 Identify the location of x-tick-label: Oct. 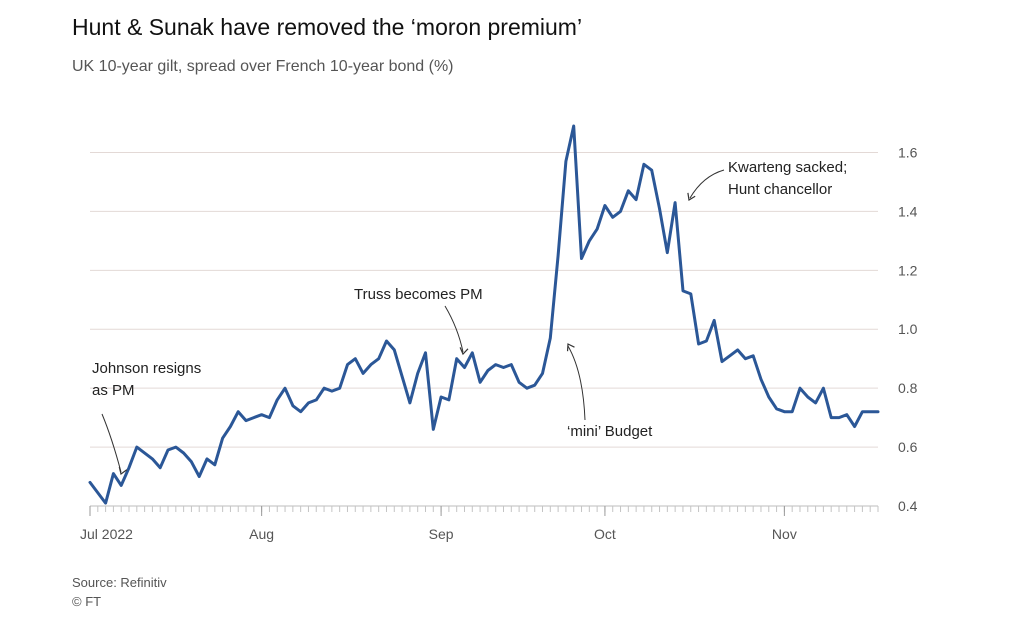
(605, 534).